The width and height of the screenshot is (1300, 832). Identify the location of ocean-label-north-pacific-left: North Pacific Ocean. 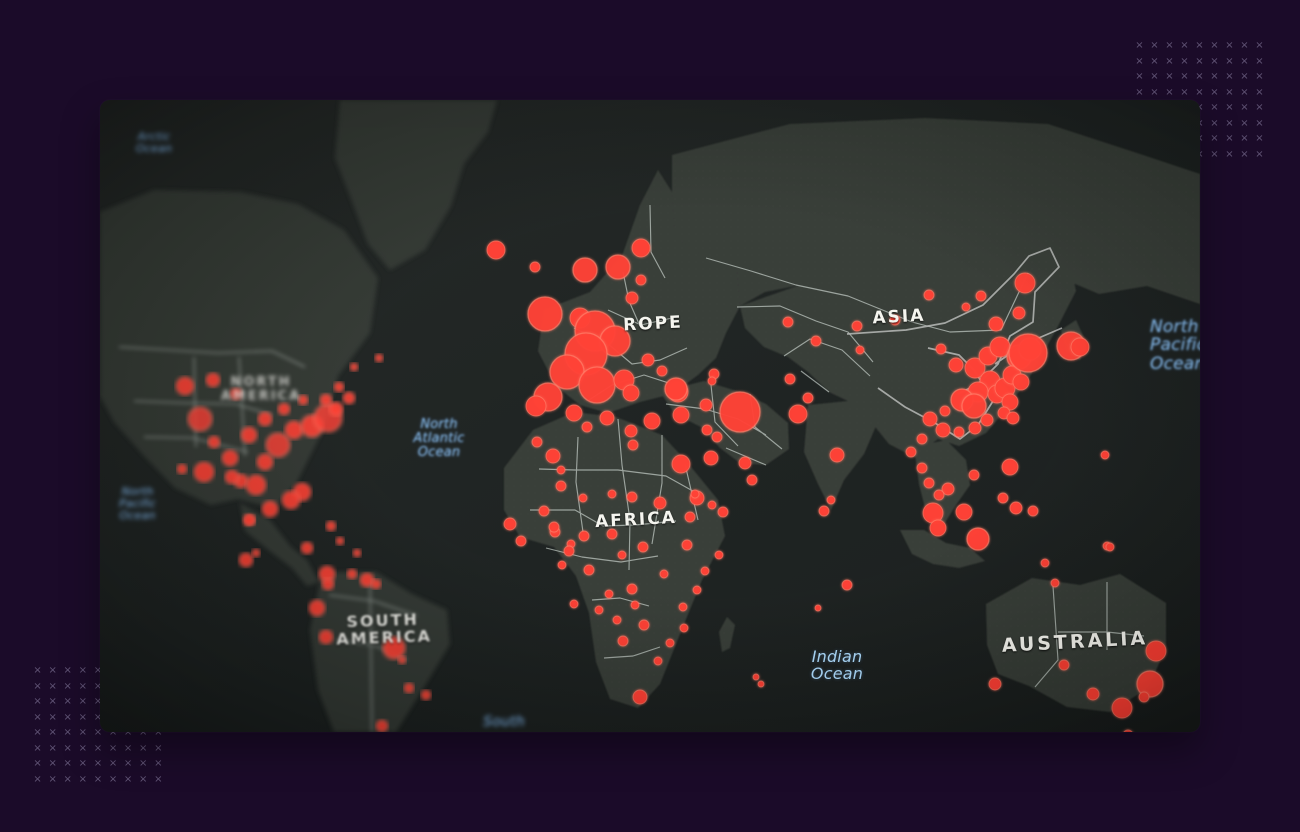
(137, 503).